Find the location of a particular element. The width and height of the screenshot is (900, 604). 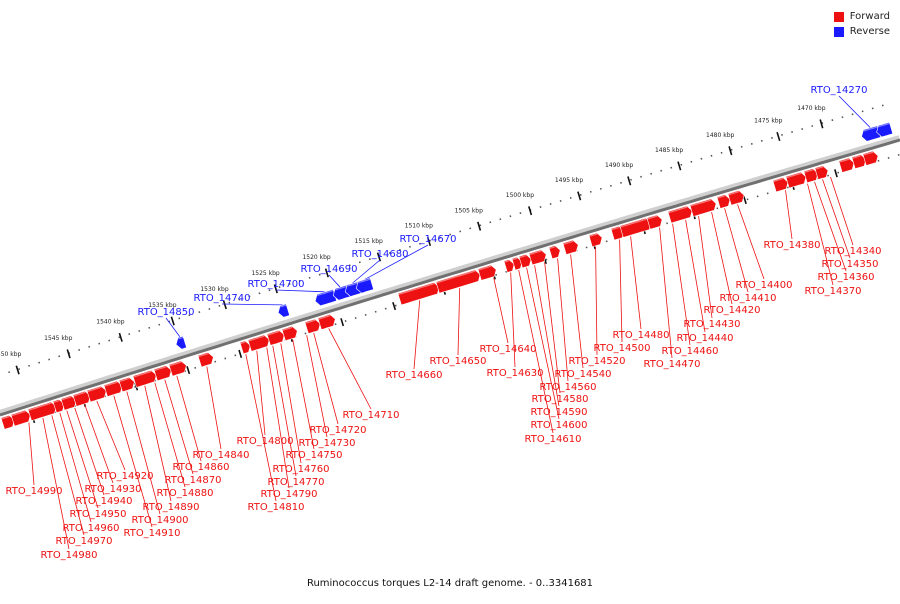

gene-label-rto-14770: RTO_14770 is located at coordinates (295, 482).